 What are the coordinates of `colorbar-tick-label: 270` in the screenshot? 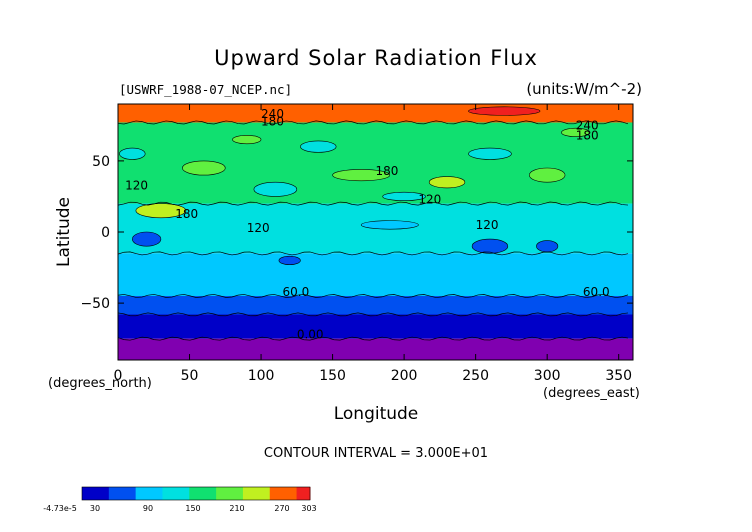 It's located at (281, 508).